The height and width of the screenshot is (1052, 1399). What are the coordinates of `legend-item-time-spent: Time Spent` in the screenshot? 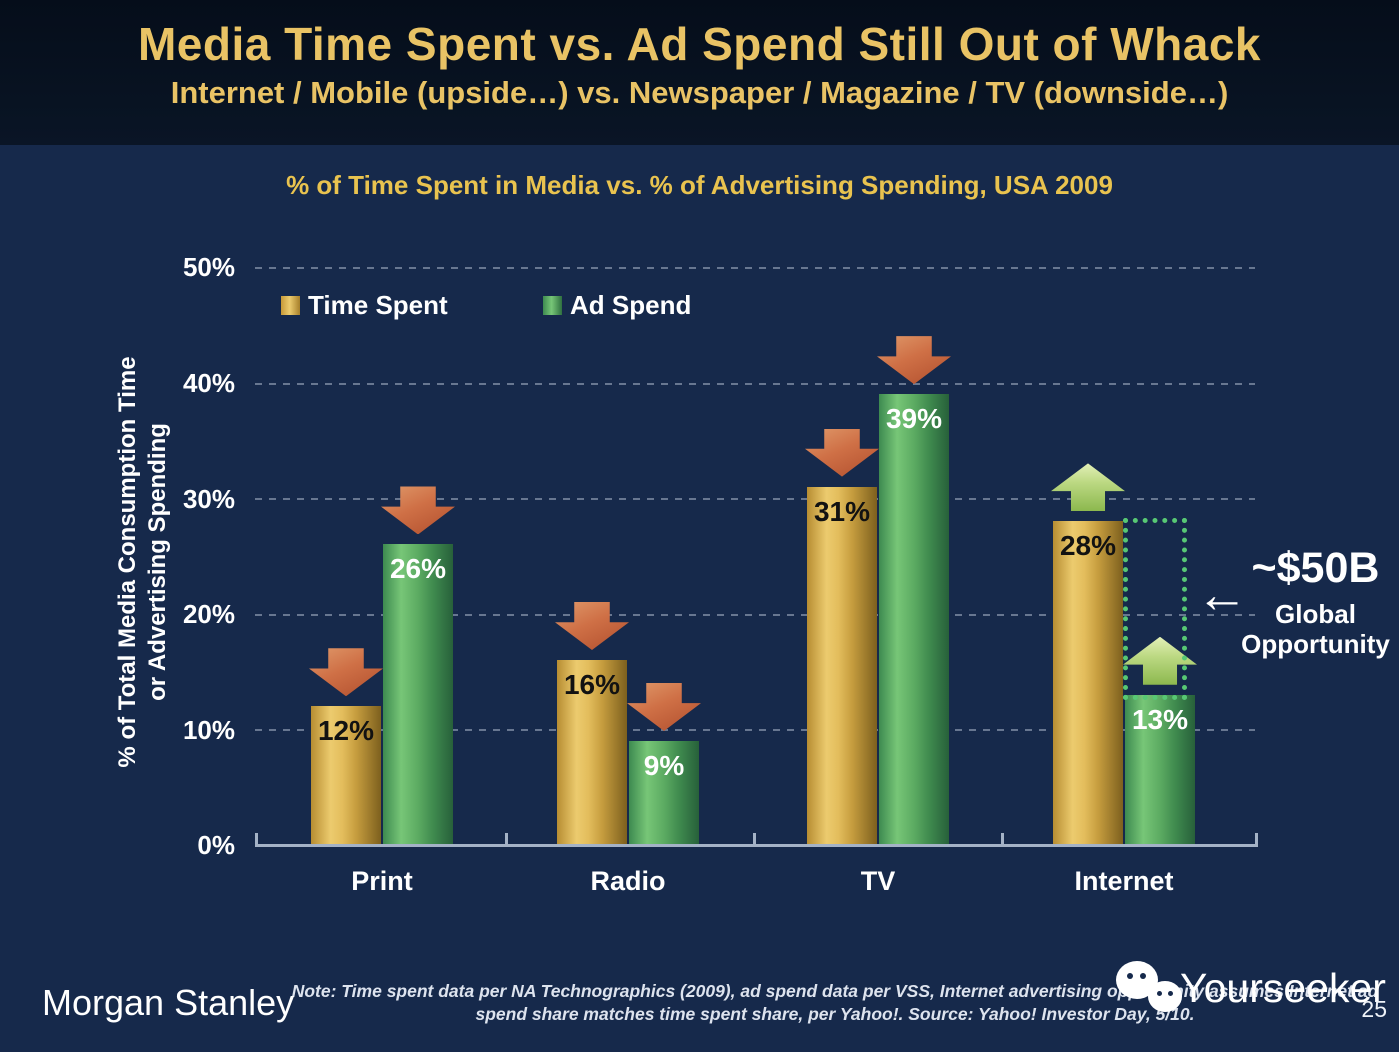 It's located at (364, 304).